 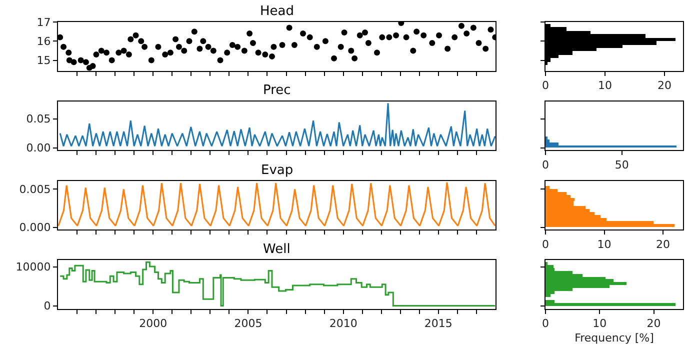 What do you see at coordinates (277, 90) in the screenshot?
I see `chart-title: Prec` at bounding box center [277, 90].